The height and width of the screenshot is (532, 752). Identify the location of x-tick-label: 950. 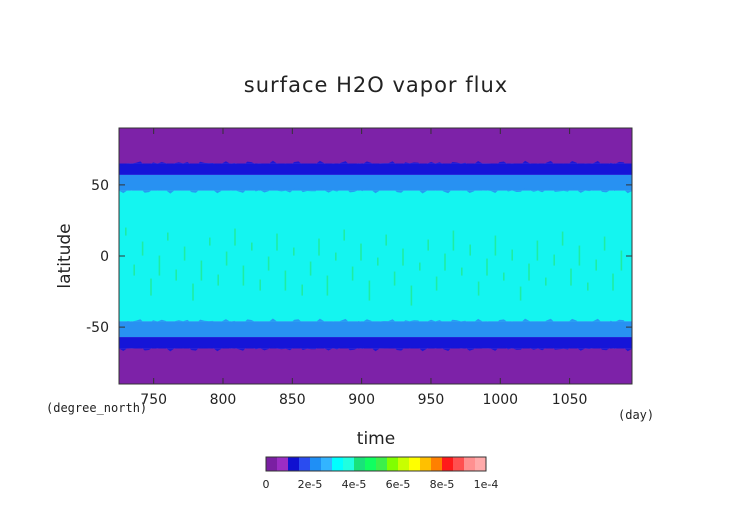
(431, 400).